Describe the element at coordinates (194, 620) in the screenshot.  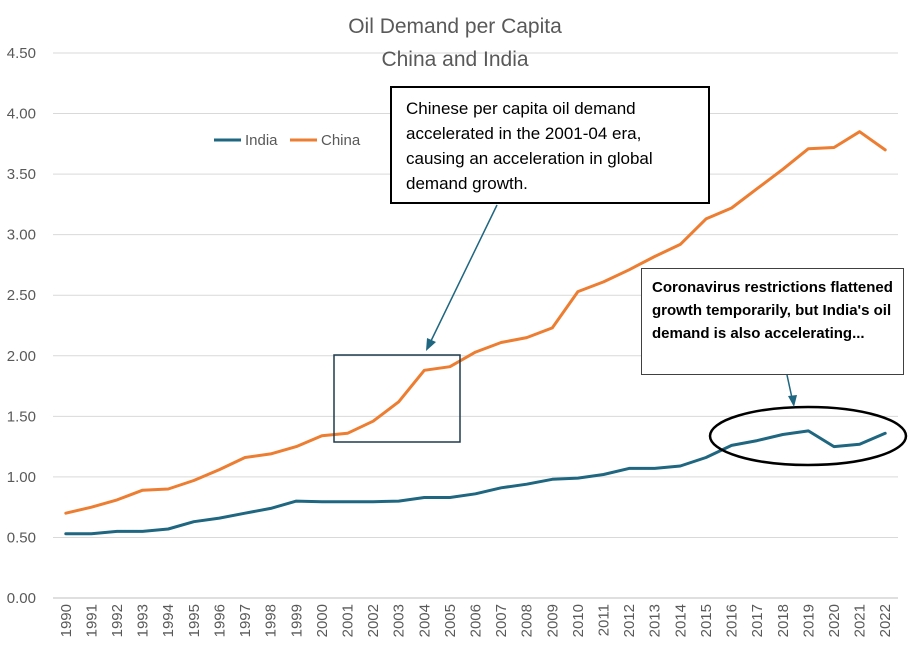
I see `x-tick-label: 1995` at that location.